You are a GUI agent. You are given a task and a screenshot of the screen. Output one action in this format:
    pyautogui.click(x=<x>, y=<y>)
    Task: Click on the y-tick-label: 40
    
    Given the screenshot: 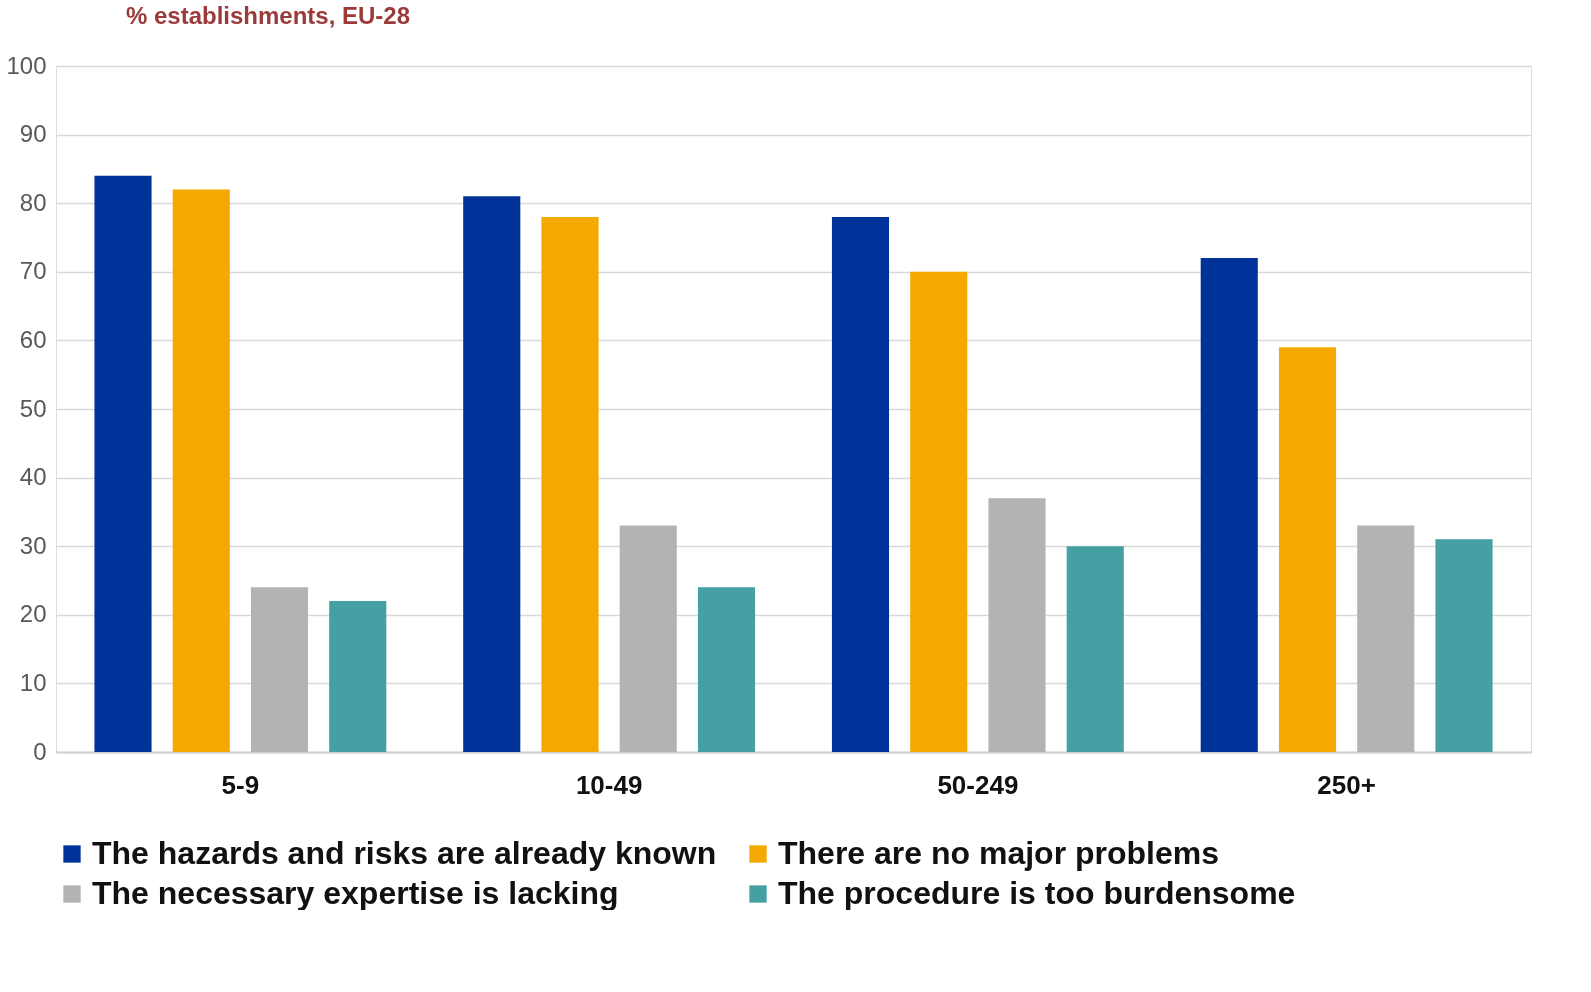 What is the action you would take?
    pyautogui.click(x=33, y=477)
    